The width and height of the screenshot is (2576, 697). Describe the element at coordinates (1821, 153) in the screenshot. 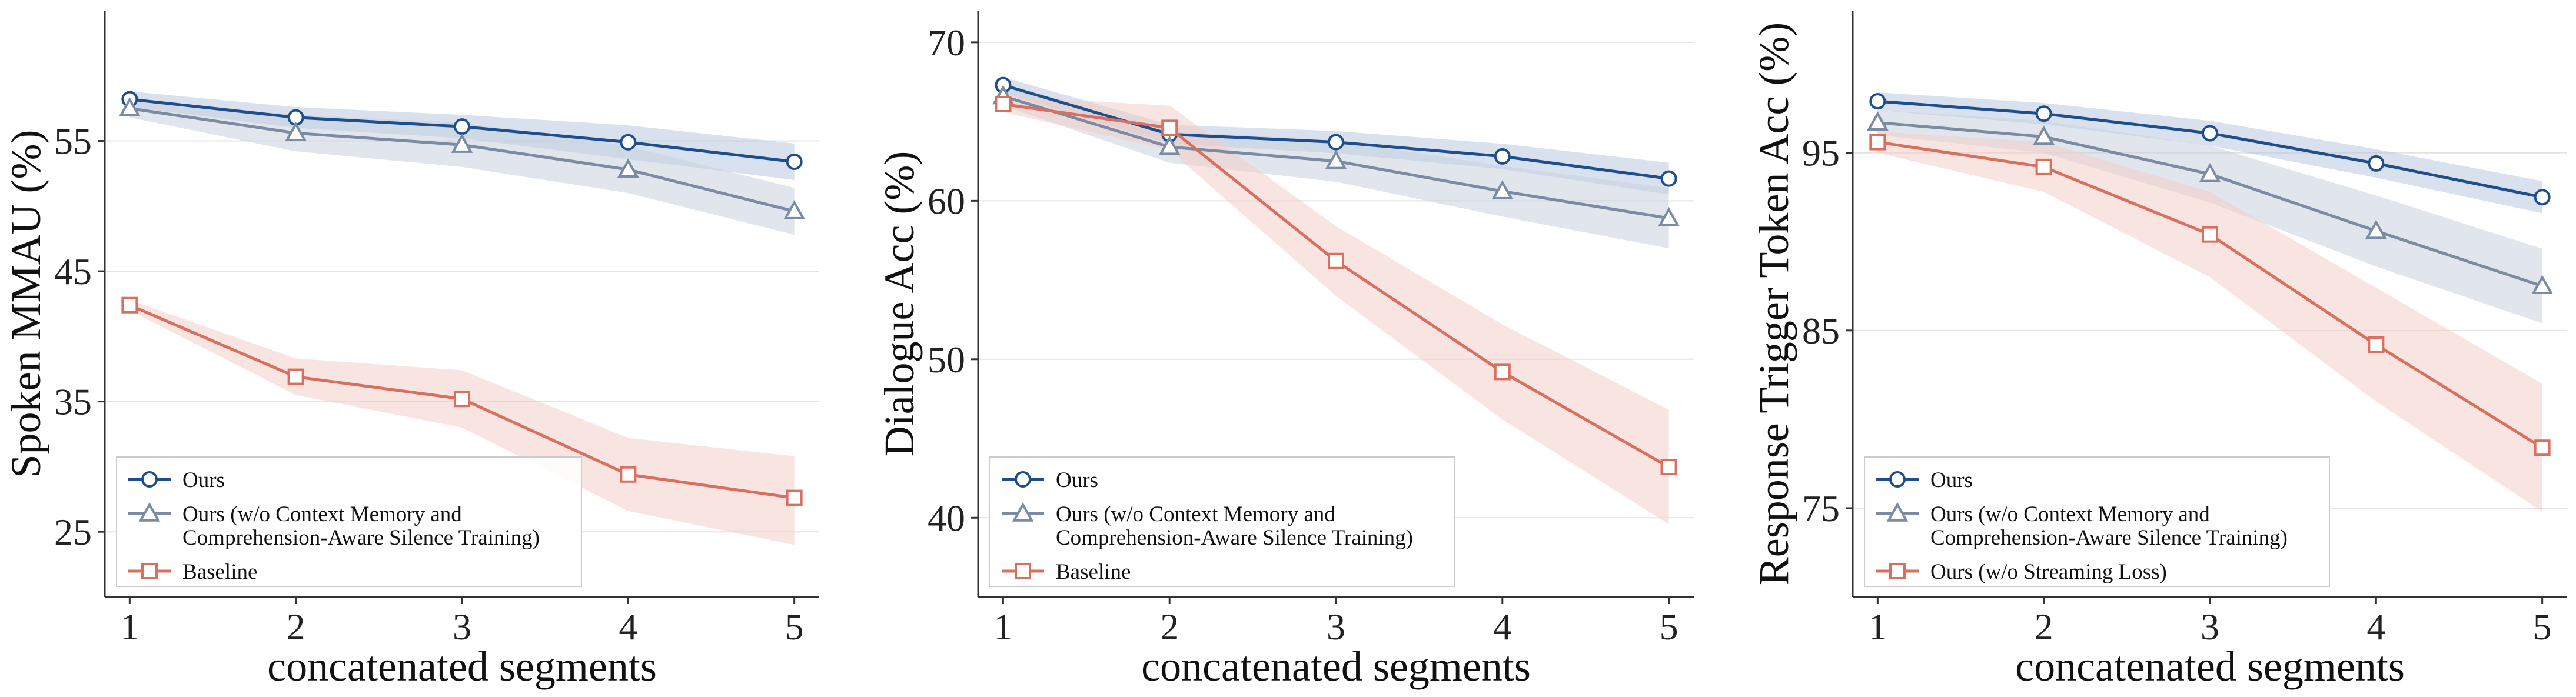

I see `y-tick-label: 95` at that location.